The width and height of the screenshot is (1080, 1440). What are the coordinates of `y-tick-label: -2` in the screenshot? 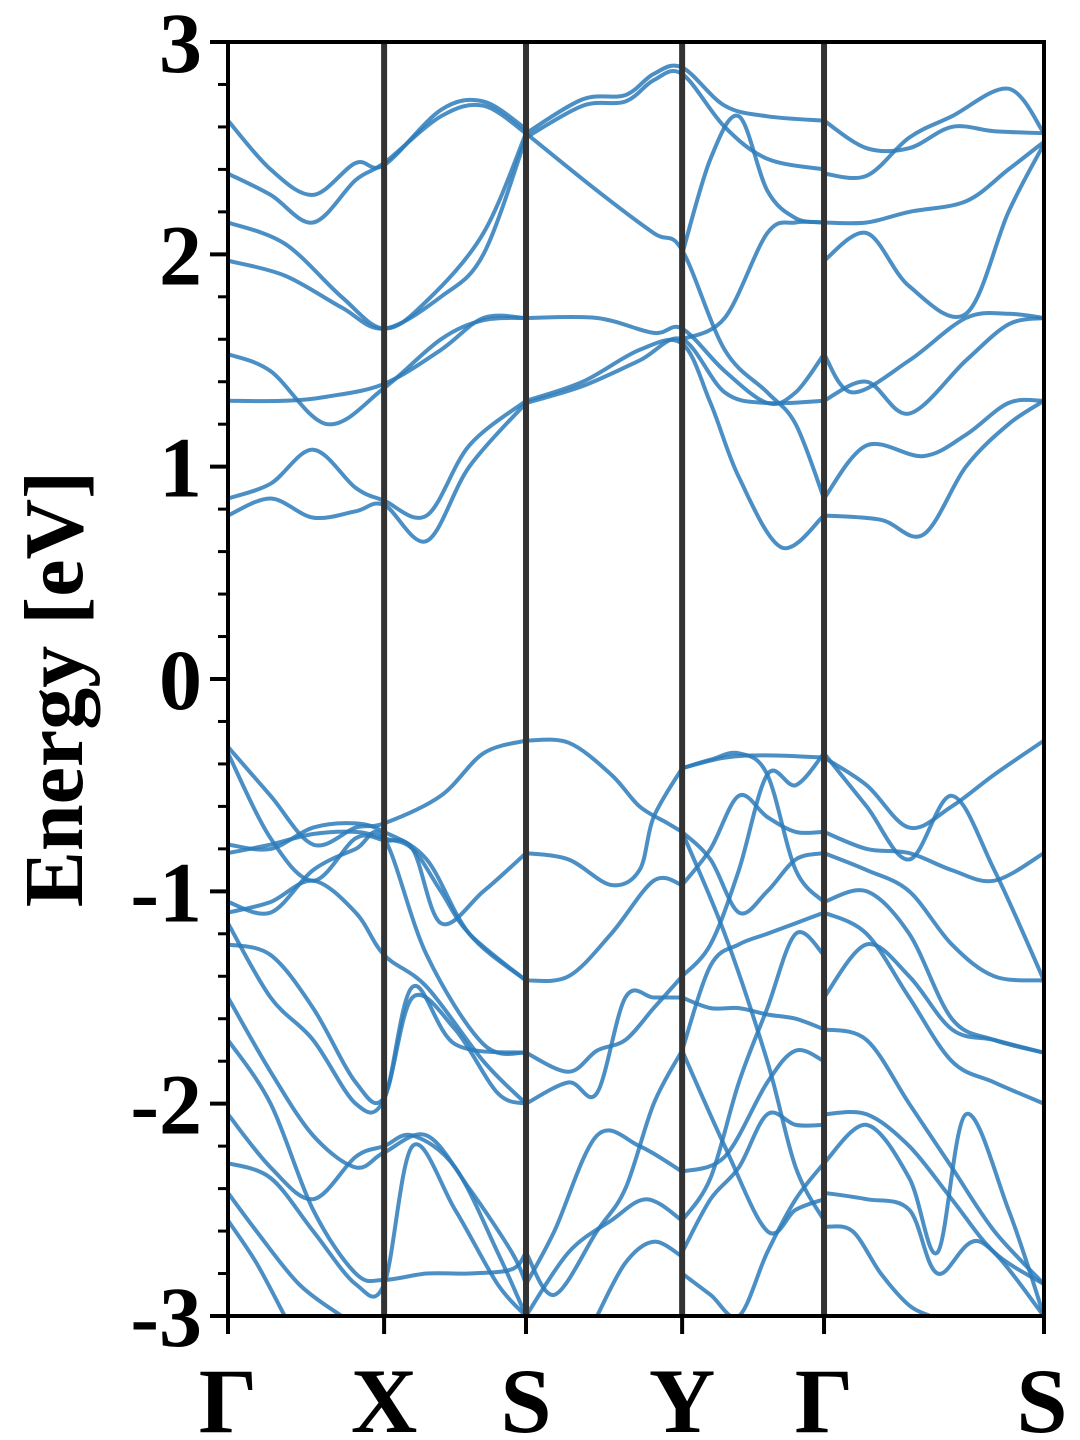 It's located at (166, 1105).